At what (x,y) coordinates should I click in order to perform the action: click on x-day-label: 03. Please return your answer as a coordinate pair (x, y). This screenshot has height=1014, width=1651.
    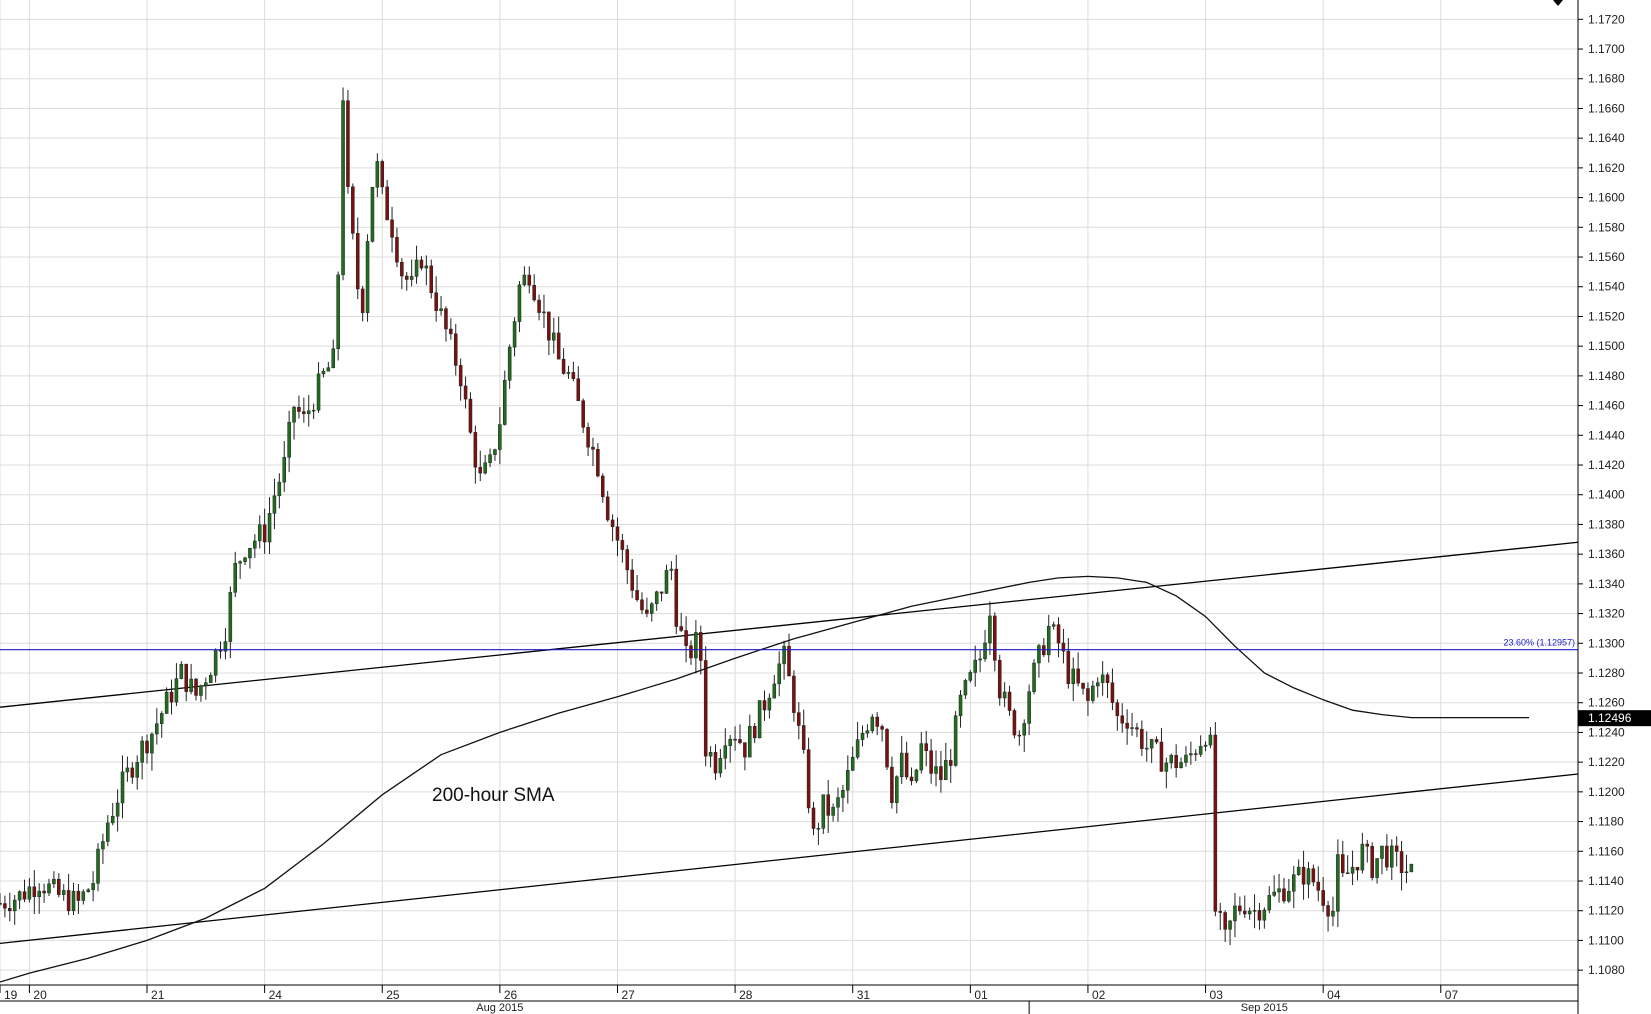
    Looking at the image, I should click on (1217, 995).